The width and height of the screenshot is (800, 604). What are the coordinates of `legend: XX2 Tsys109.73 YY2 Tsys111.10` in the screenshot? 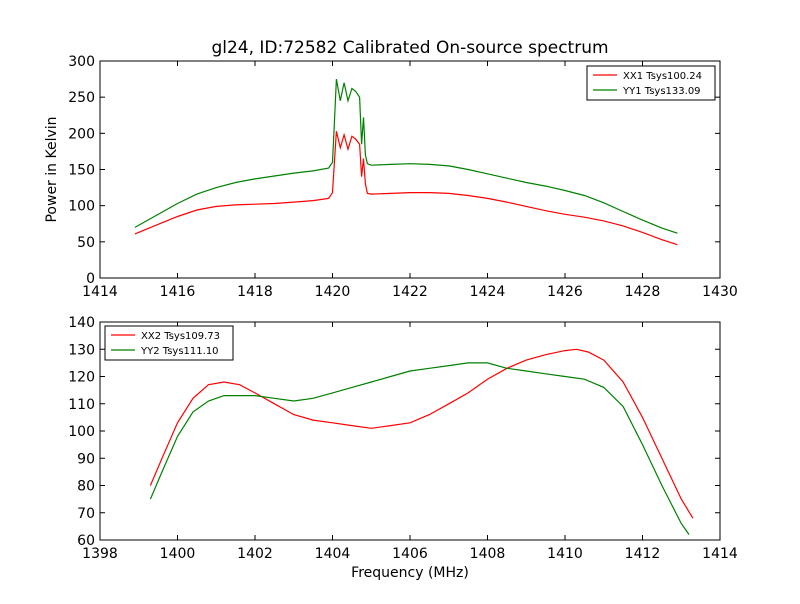 It's located at (169, 343).